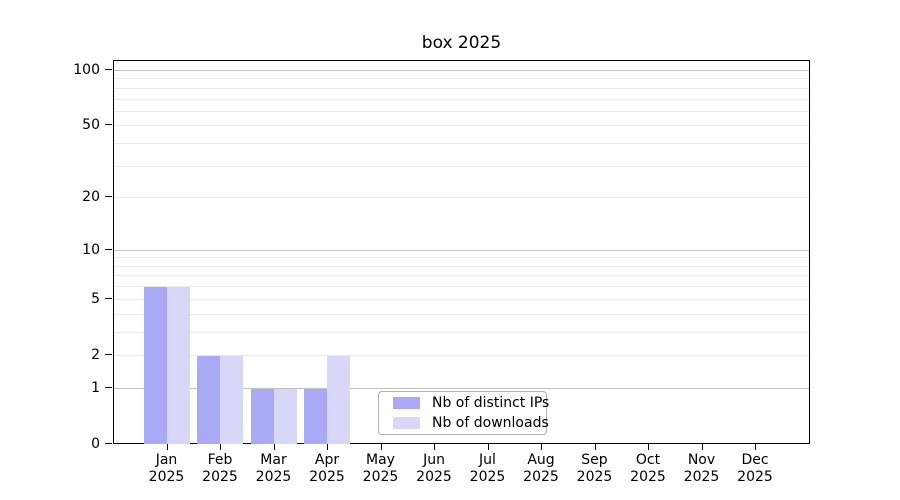  I want to click on legend-item-downloads: Nb of downloads, so click(468, 423).